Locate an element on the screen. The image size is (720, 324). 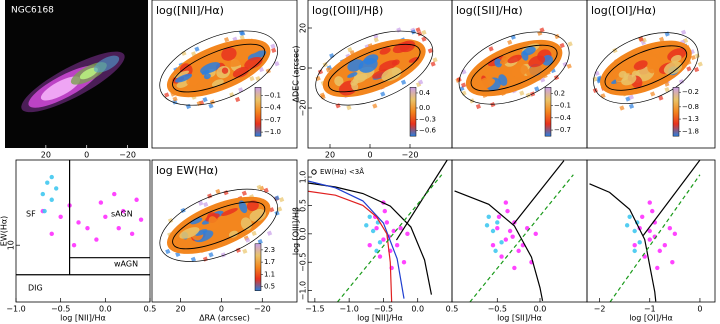
y-tick-label: 10 is located at coordinates (11, 245).